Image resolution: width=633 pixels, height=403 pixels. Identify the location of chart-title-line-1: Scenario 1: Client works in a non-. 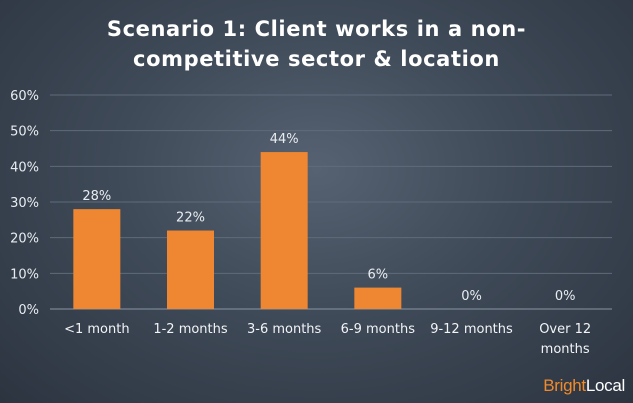
(316, 29).